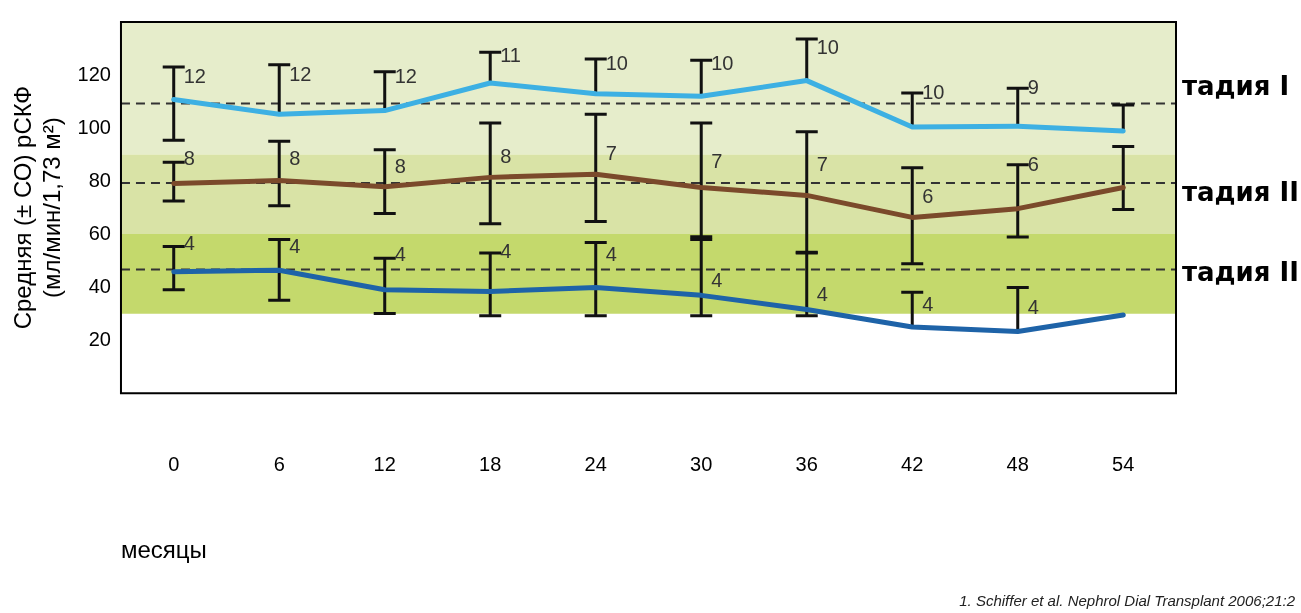 The height and width of the screenshot is (613, 1301). Describe the element at coordinates (1240, 192) in the screenshot. I see `band-label: тадия II` at that location.